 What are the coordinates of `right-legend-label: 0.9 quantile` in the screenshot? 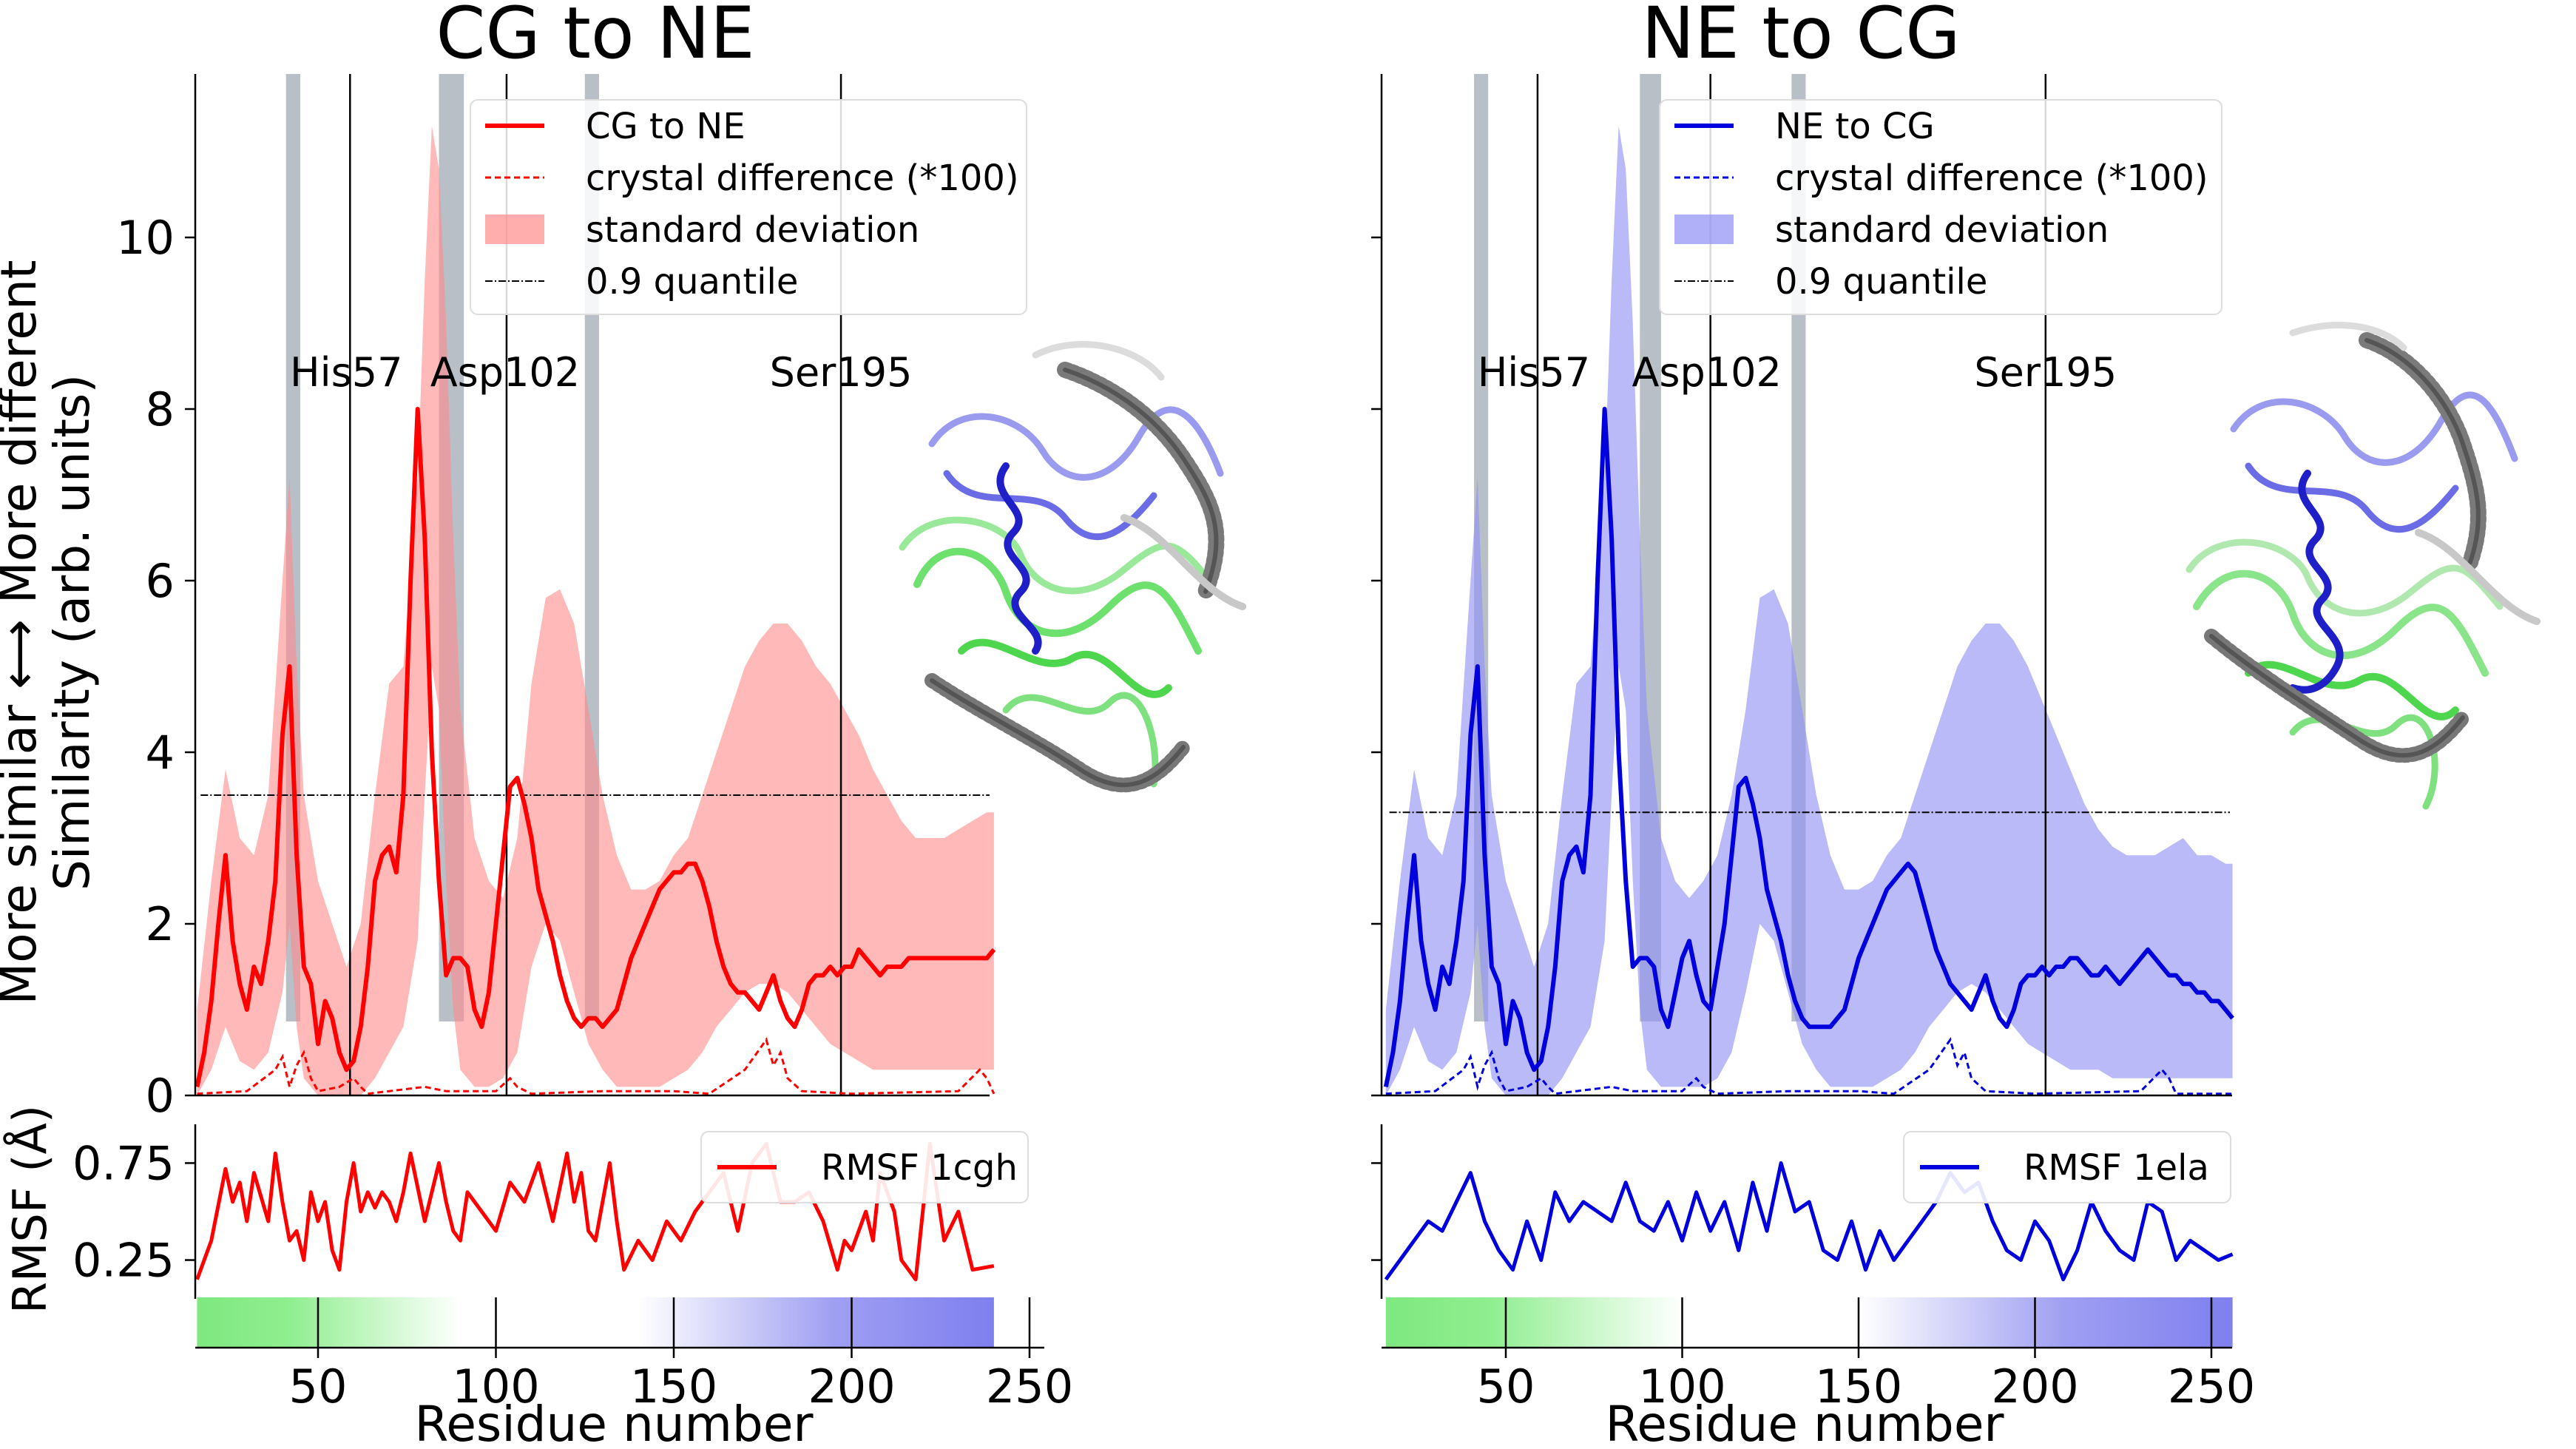 It's located at (1881, 282).